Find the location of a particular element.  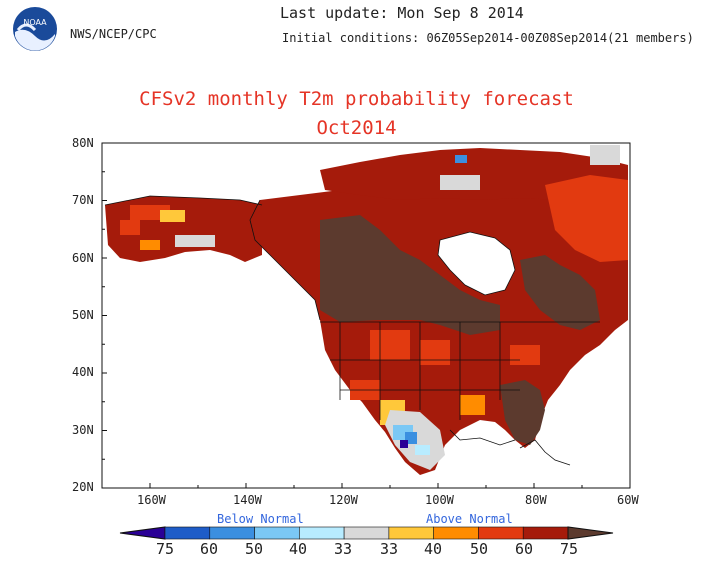

colorbar-tick-2: 50 is located at coordinates (254, 549).